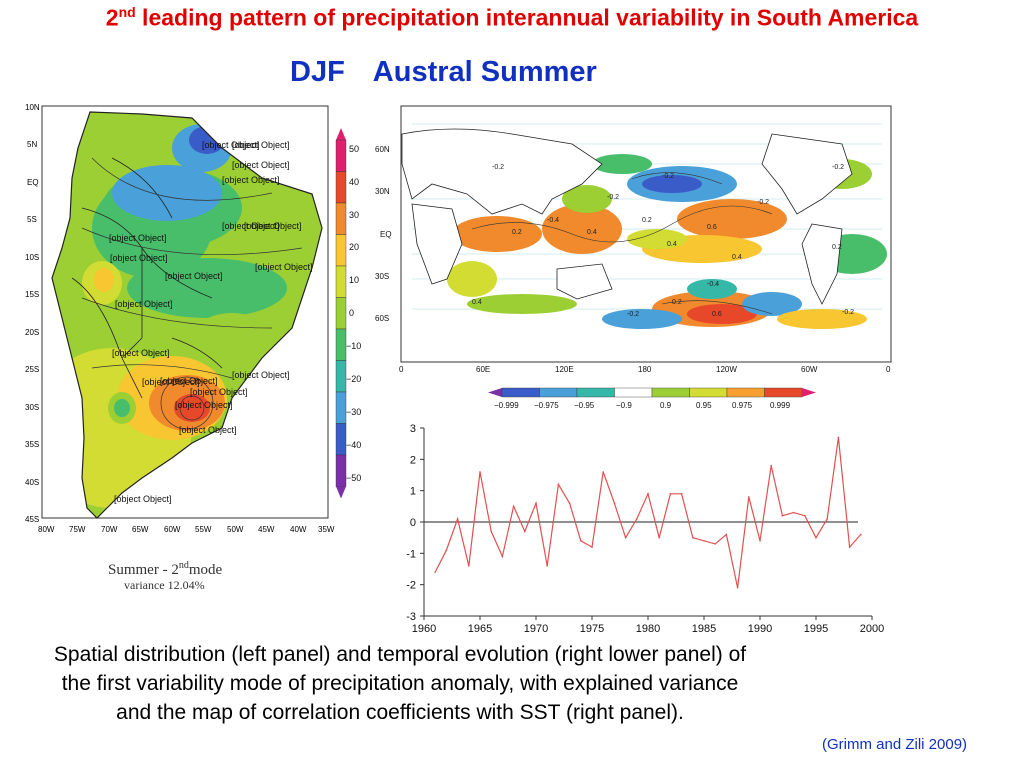 This screenshot has height=768, width=1024. What do you see at coordinates (648, 629) in the screenshot?
I see `x-tick-label: 1980` at bounding box center [648, 629].